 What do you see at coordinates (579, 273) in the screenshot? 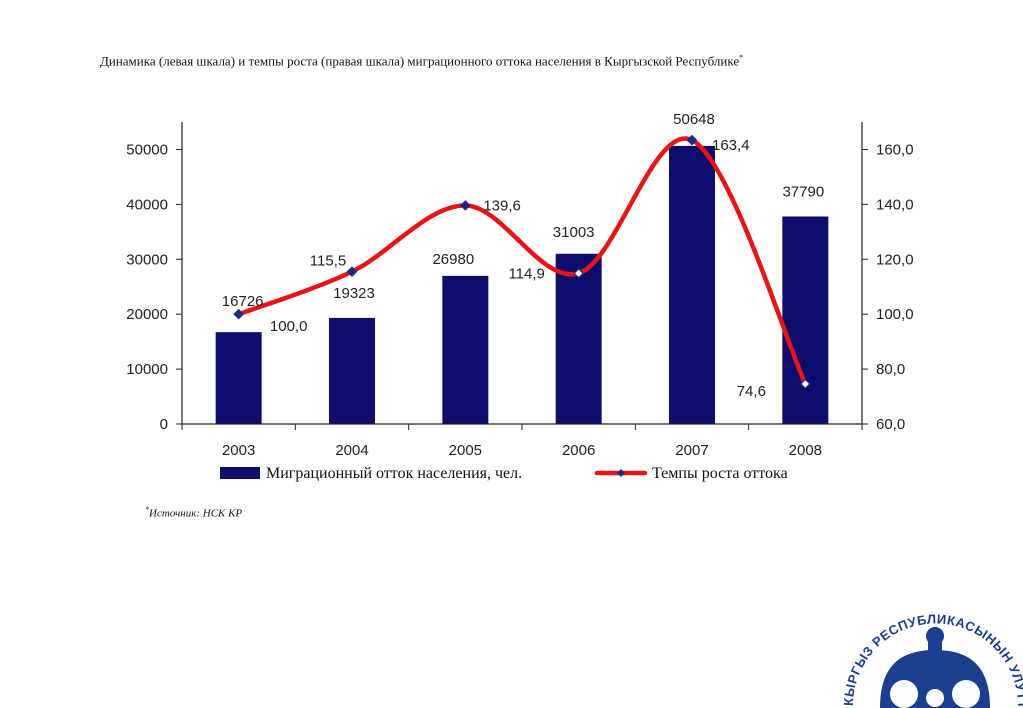
I see `rate-point-2006` at bounding box center [579, 273].